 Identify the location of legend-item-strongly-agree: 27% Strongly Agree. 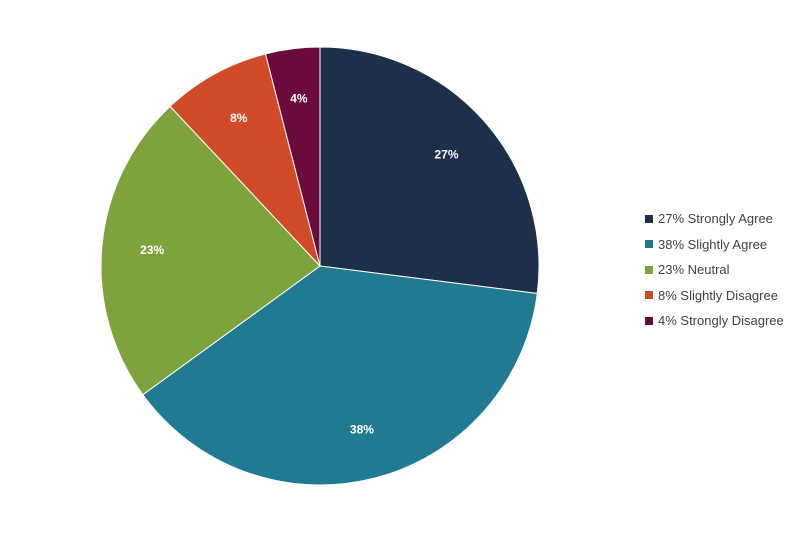
(714, 219).